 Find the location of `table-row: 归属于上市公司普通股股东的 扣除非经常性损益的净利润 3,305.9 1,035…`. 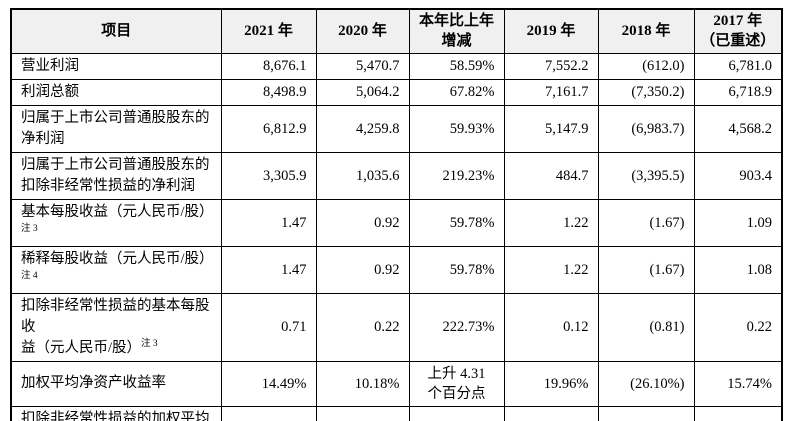

table-row: 归属于上市公司普通股股东的 扣除非经常性损益的净利润 3,305.9 1,035… is located at coordinates (396, 175).